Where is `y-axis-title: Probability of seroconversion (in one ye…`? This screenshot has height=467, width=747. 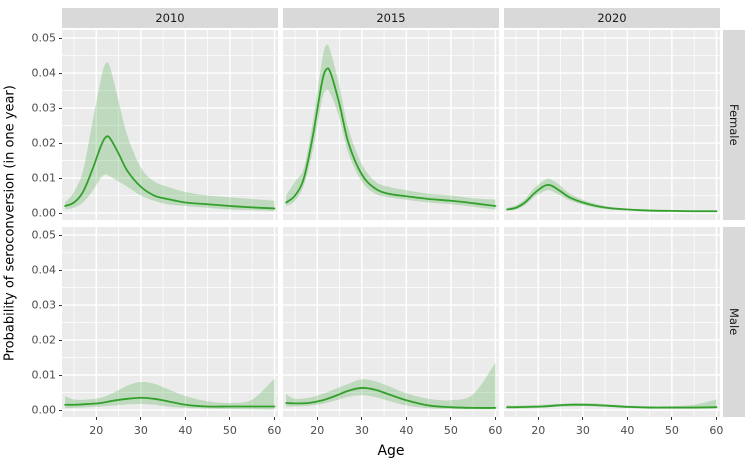 y-axis-title: Probability of seroconversion (in one ye… is located at coordinates (10, 223).